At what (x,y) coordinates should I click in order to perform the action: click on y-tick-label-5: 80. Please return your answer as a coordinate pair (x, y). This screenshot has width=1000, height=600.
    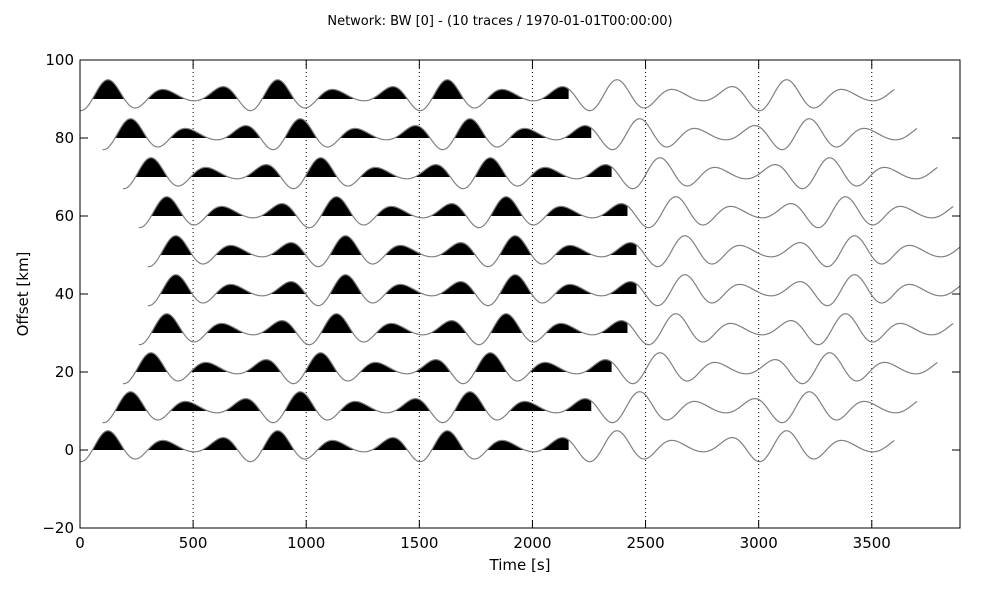
    Looking at the image, I should click on (64, 138).